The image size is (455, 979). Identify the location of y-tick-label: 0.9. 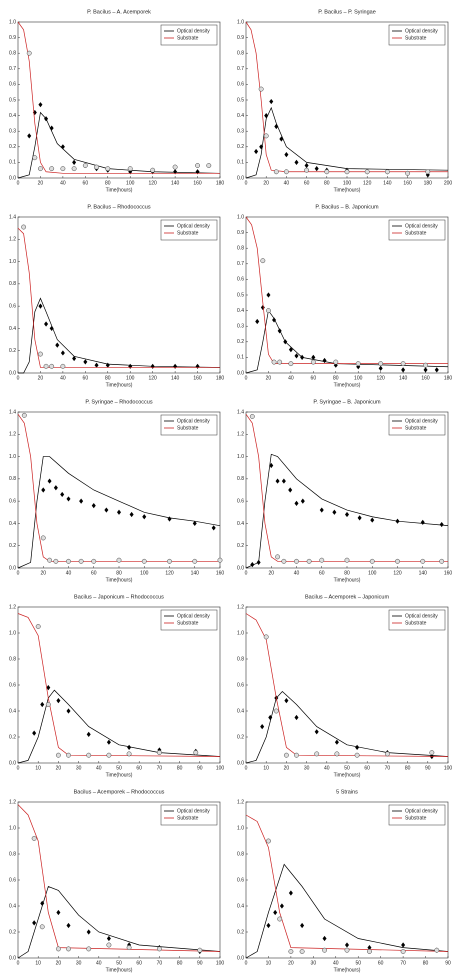
(240, 38).